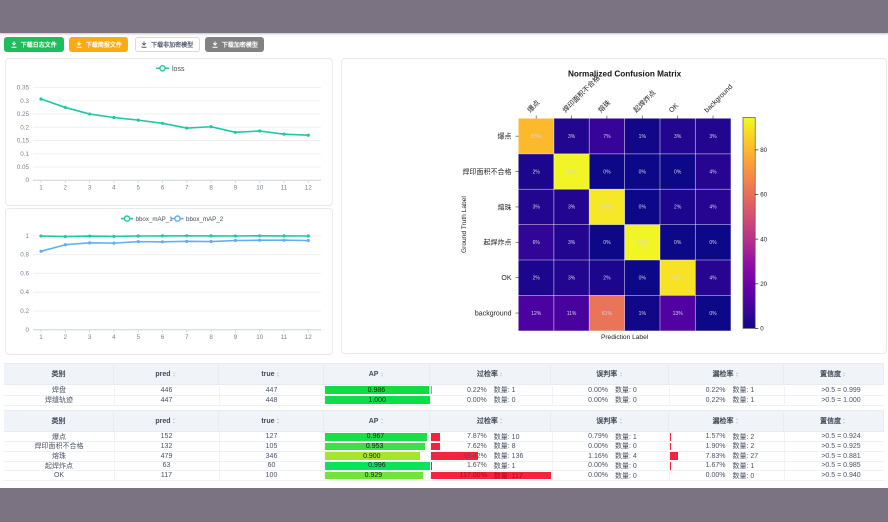 The width and height of the screenshot is (888, 522). What do you see at coordinates (763, 195) in the screenshot?
I see `svg-text: 60` at bounding box center [763, 195].